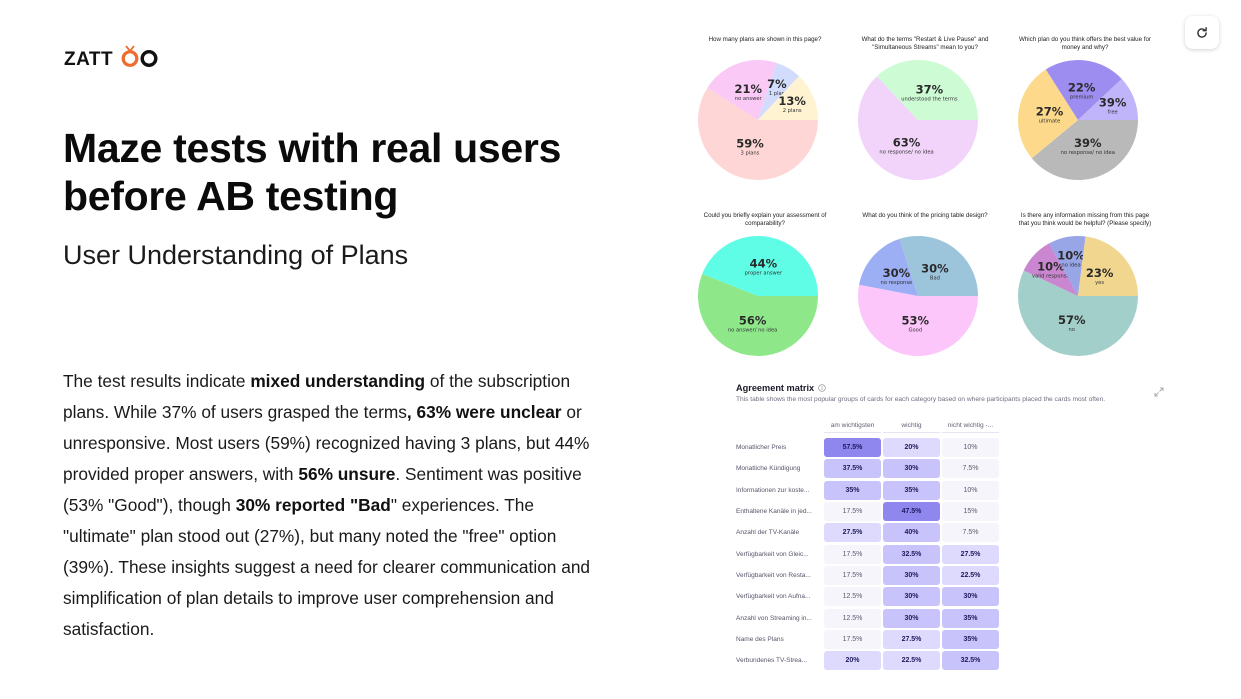  What do you see at coordinates (761, 448) in the screenshot?
I see `matrix-row-label: Monatlicher Preis` at bounding box center [761, 448].